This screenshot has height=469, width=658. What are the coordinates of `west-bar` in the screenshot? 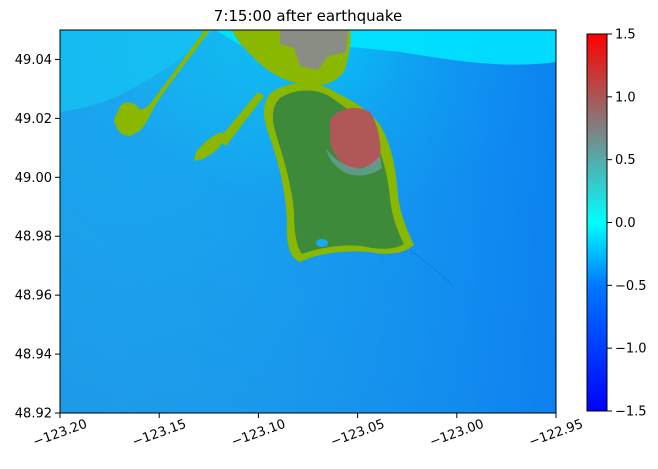 It's located at (209, 146).